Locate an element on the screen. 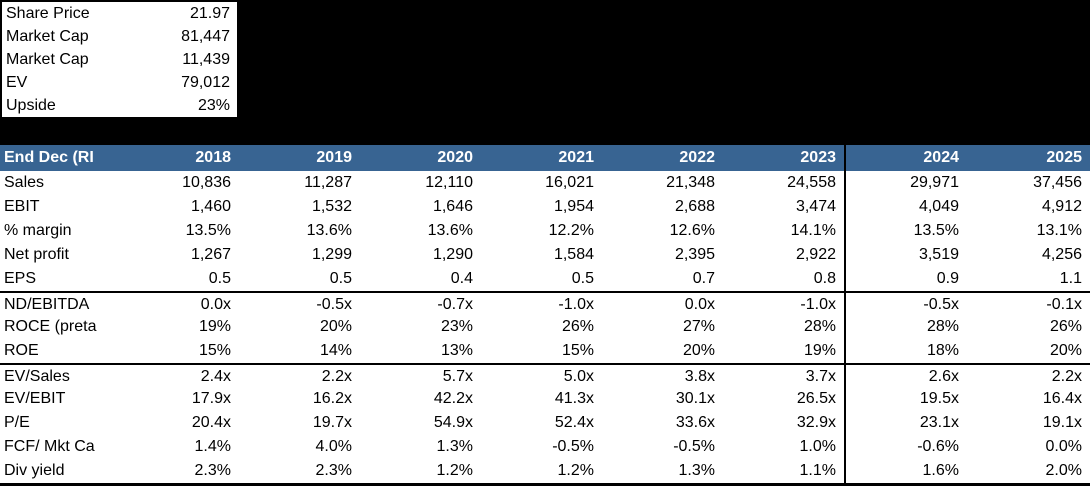 The width and height of the screenshot is (1090, 486). value-cell: 16,021 is located at coordinates (569, 182).